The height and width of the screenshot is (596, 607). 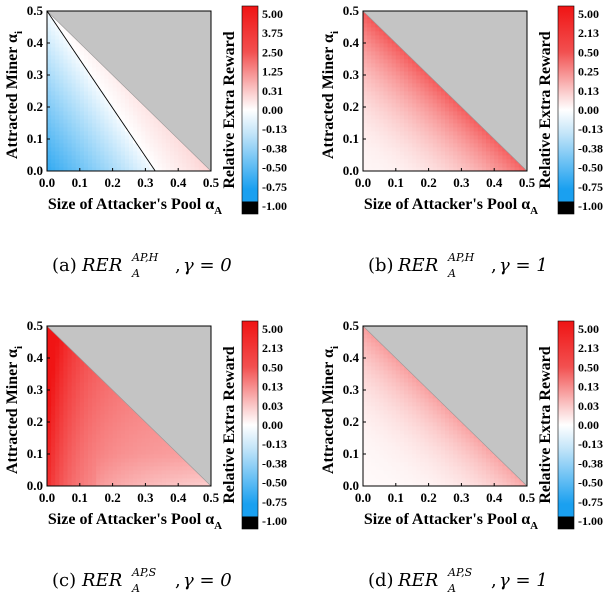 I want to click on x-tick-label: 0.5, so click(x=527, y=497).